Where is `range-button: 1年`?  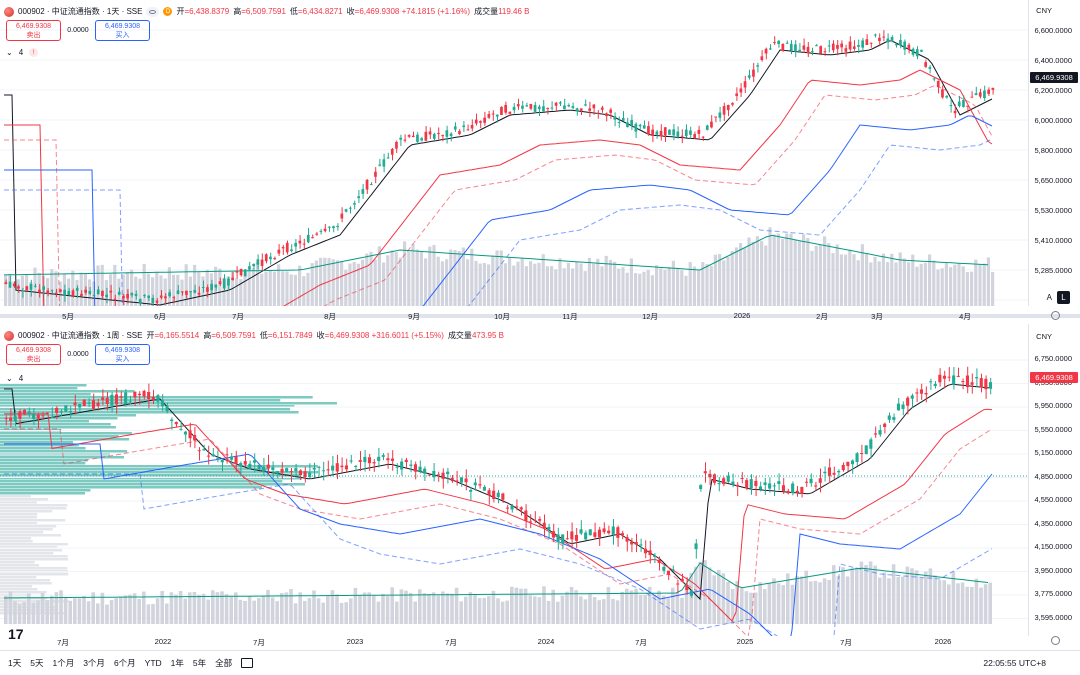 range-button: 1年 is located at coordinates (177, 663).